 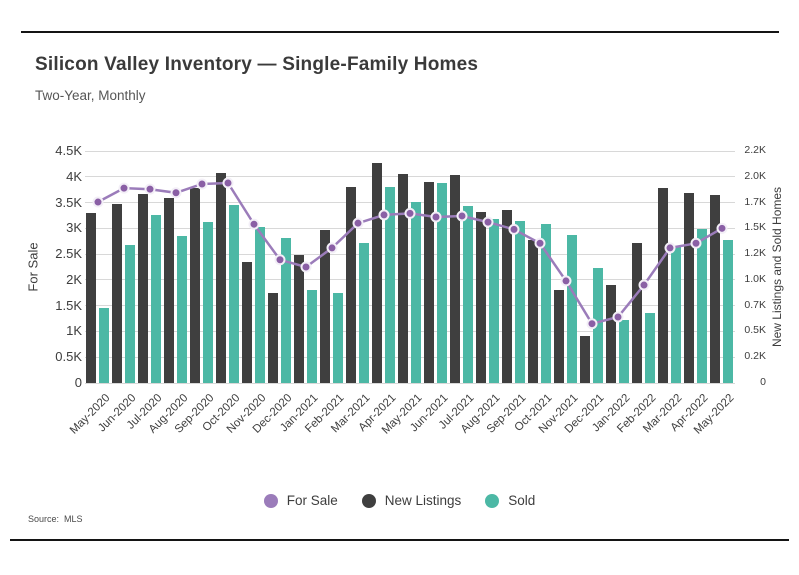 What do you see at coordinates (400, 32) in the screenshot?
I see `top-divider` at bounding box center [400, 32].